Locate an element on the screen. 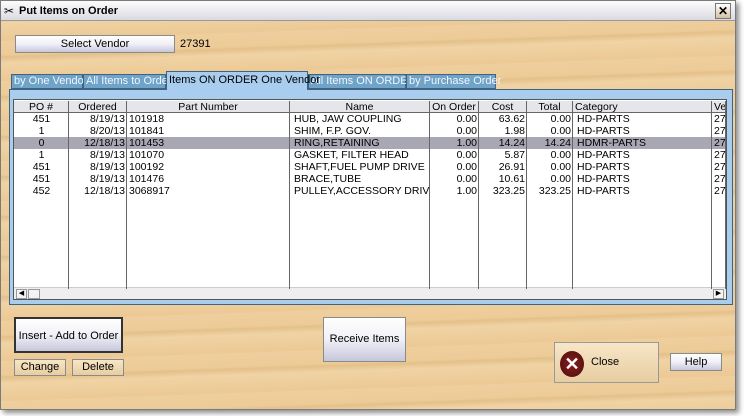 The image size is (746, 416). table-cell: 10.61 is located at coordinates (511, 179).